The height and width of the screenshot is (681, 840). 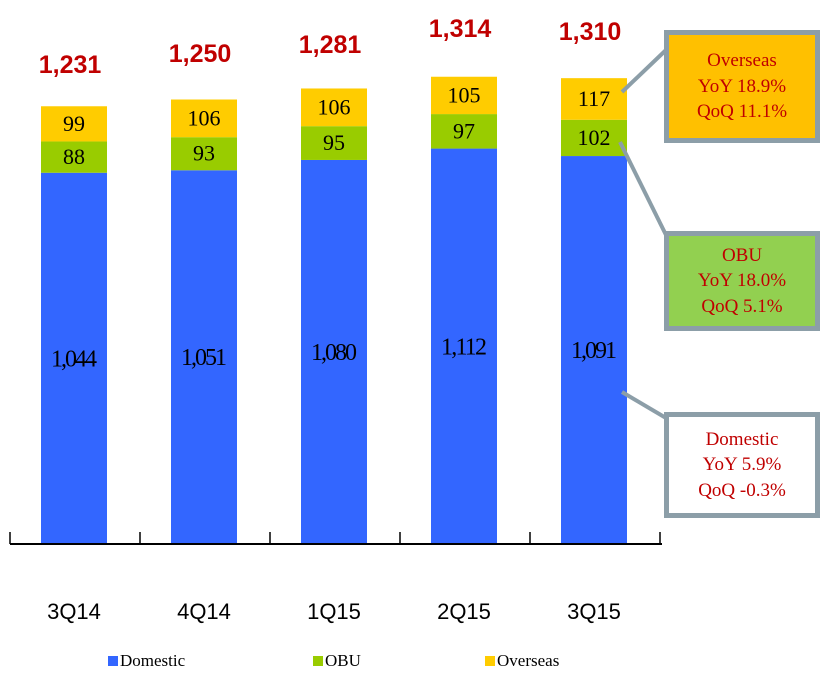 I want to click on bar-overseas-2q15, so click(x=464, y=95).